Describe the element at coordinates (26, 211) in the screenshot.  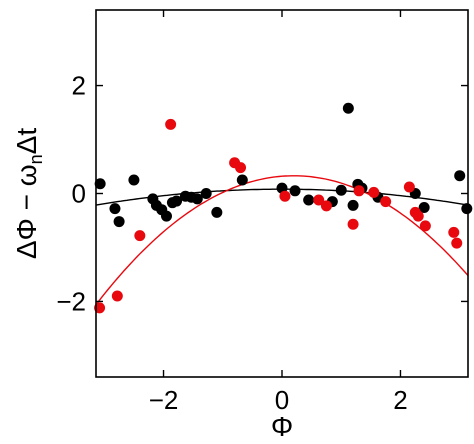
I see `y-axis-label-main: ΔΦ − ω` at that location.